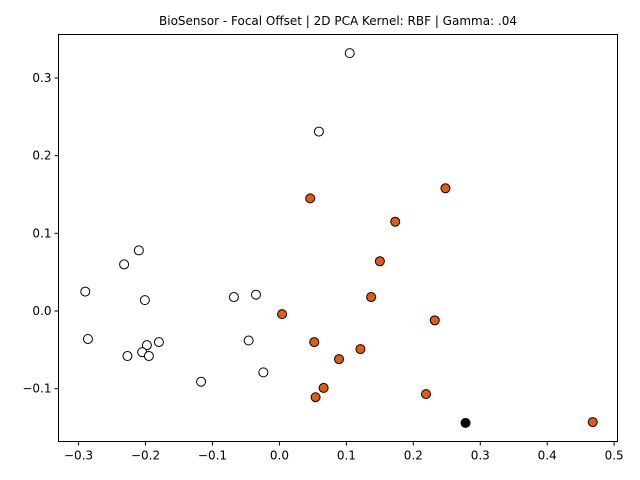  Describe the element at coordinates (145, 456) in the screenshot. I see `x-tick-label: −0.2` at that location.